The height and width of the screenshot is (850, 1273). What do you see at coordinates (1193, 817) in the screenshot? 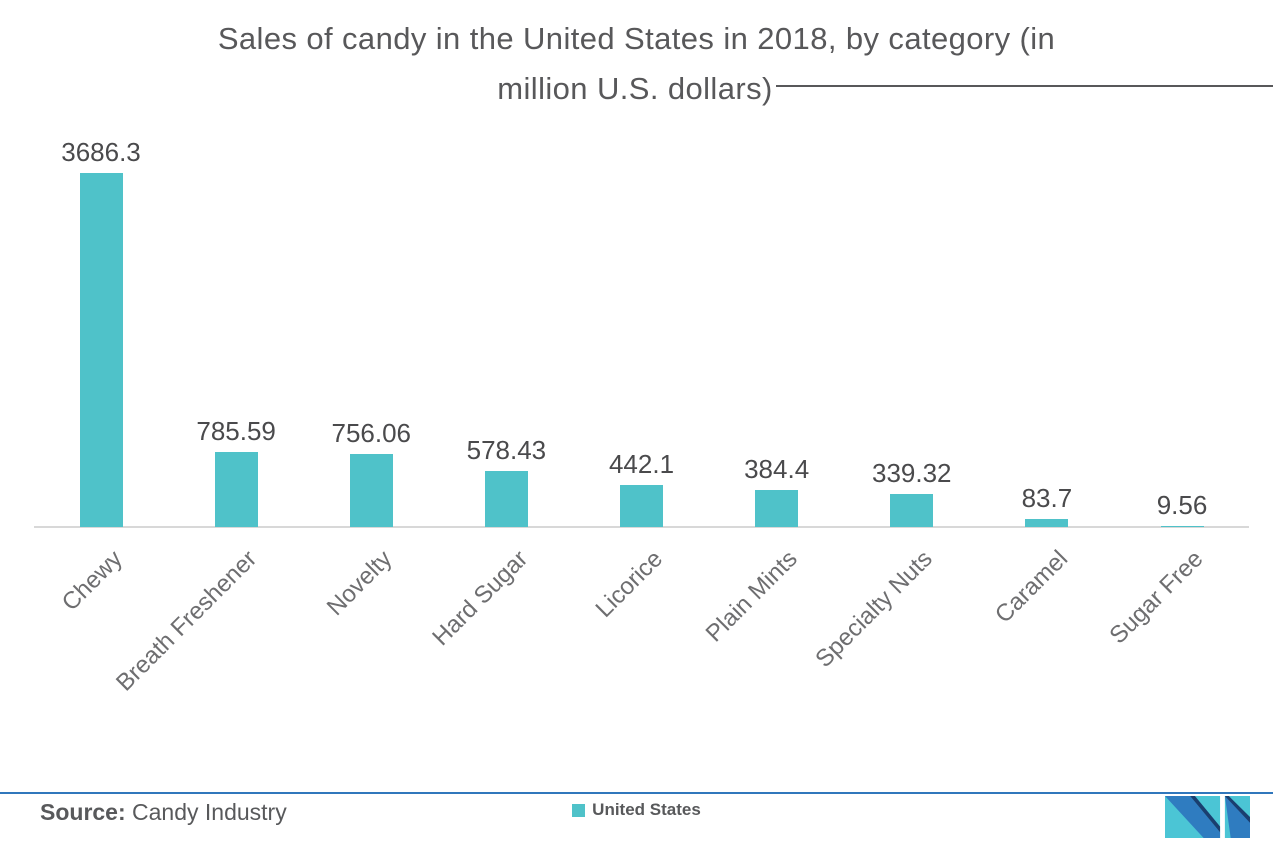
I see `logo-mark-left` at bounding box center [1193, 817].